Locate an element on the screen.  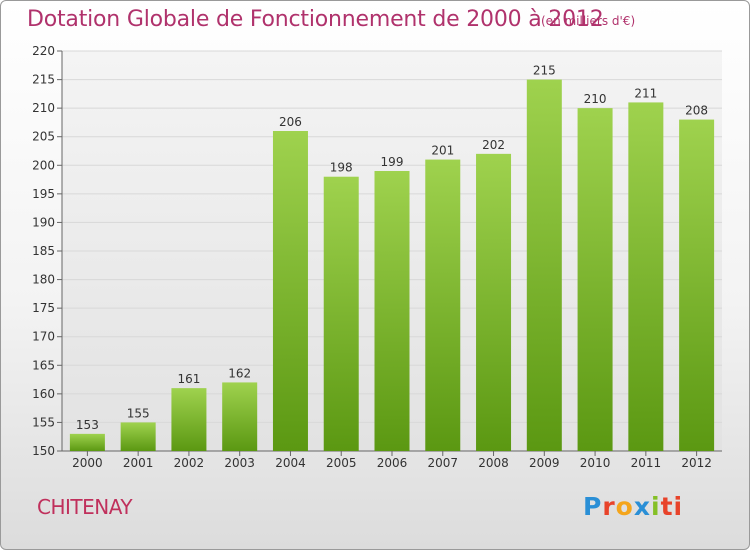
data-label: 211 is located at coordinates (645, 93).